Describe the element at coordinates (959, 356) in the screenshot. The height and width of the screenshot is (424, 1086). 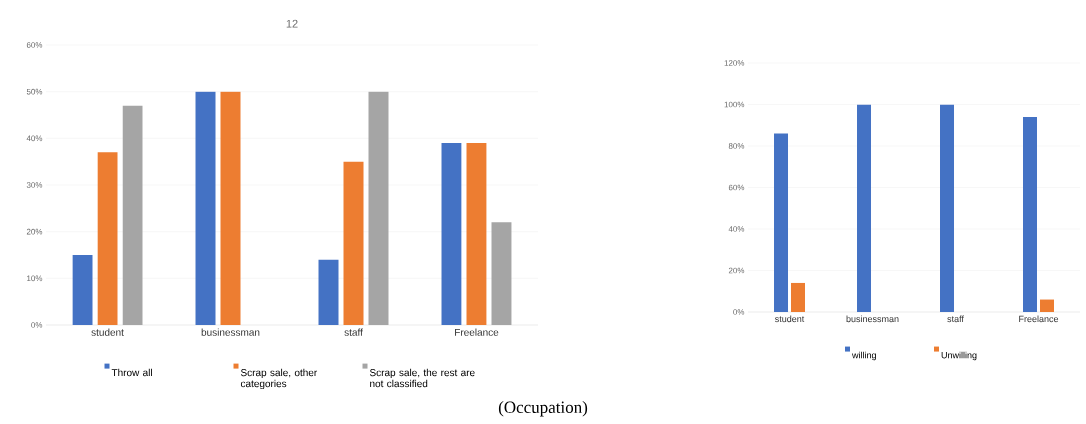
I see `legend-label: Unwilling` at that location.